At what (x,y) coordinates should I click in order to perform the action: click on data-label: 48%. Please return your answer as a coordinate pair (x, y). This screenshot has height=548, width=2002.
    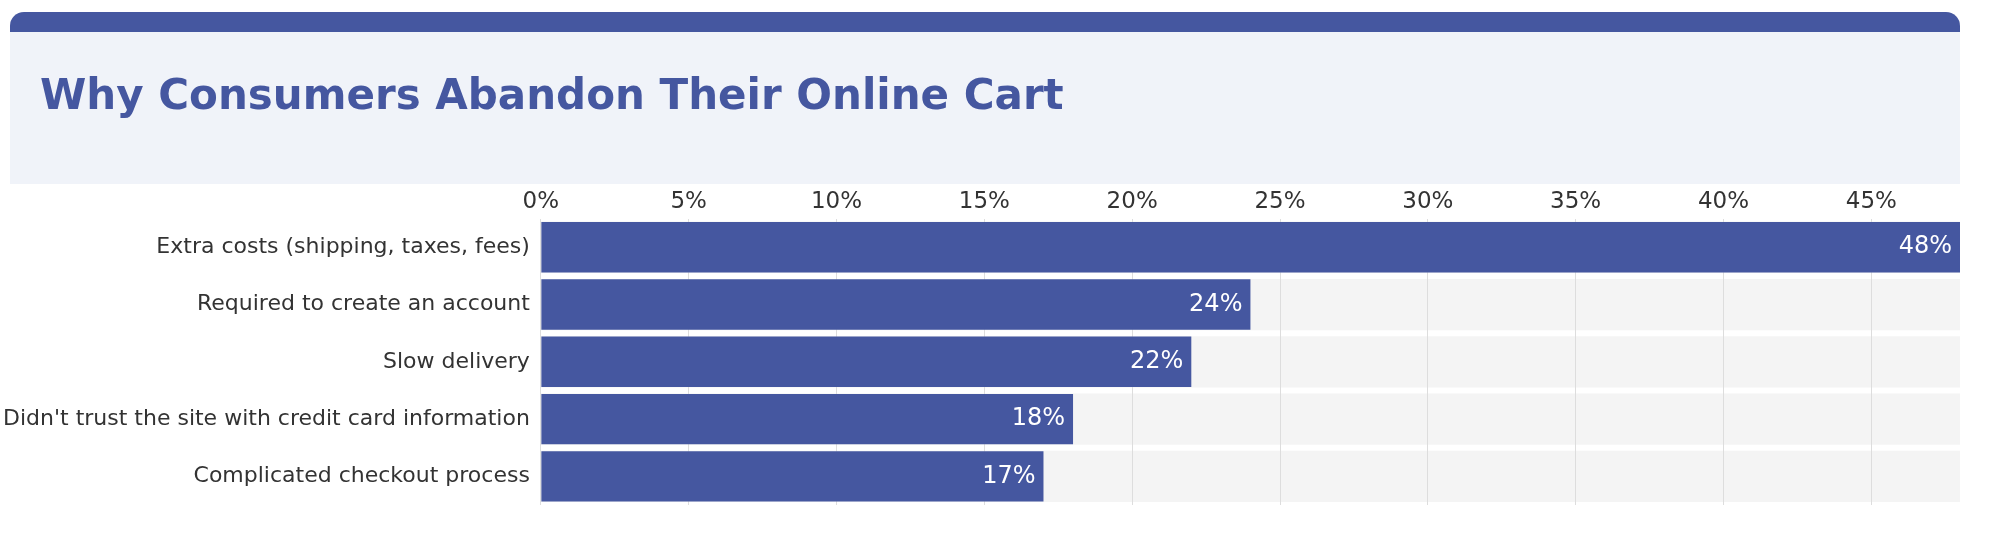
    Looking at the image, I should click on (1925, 245).